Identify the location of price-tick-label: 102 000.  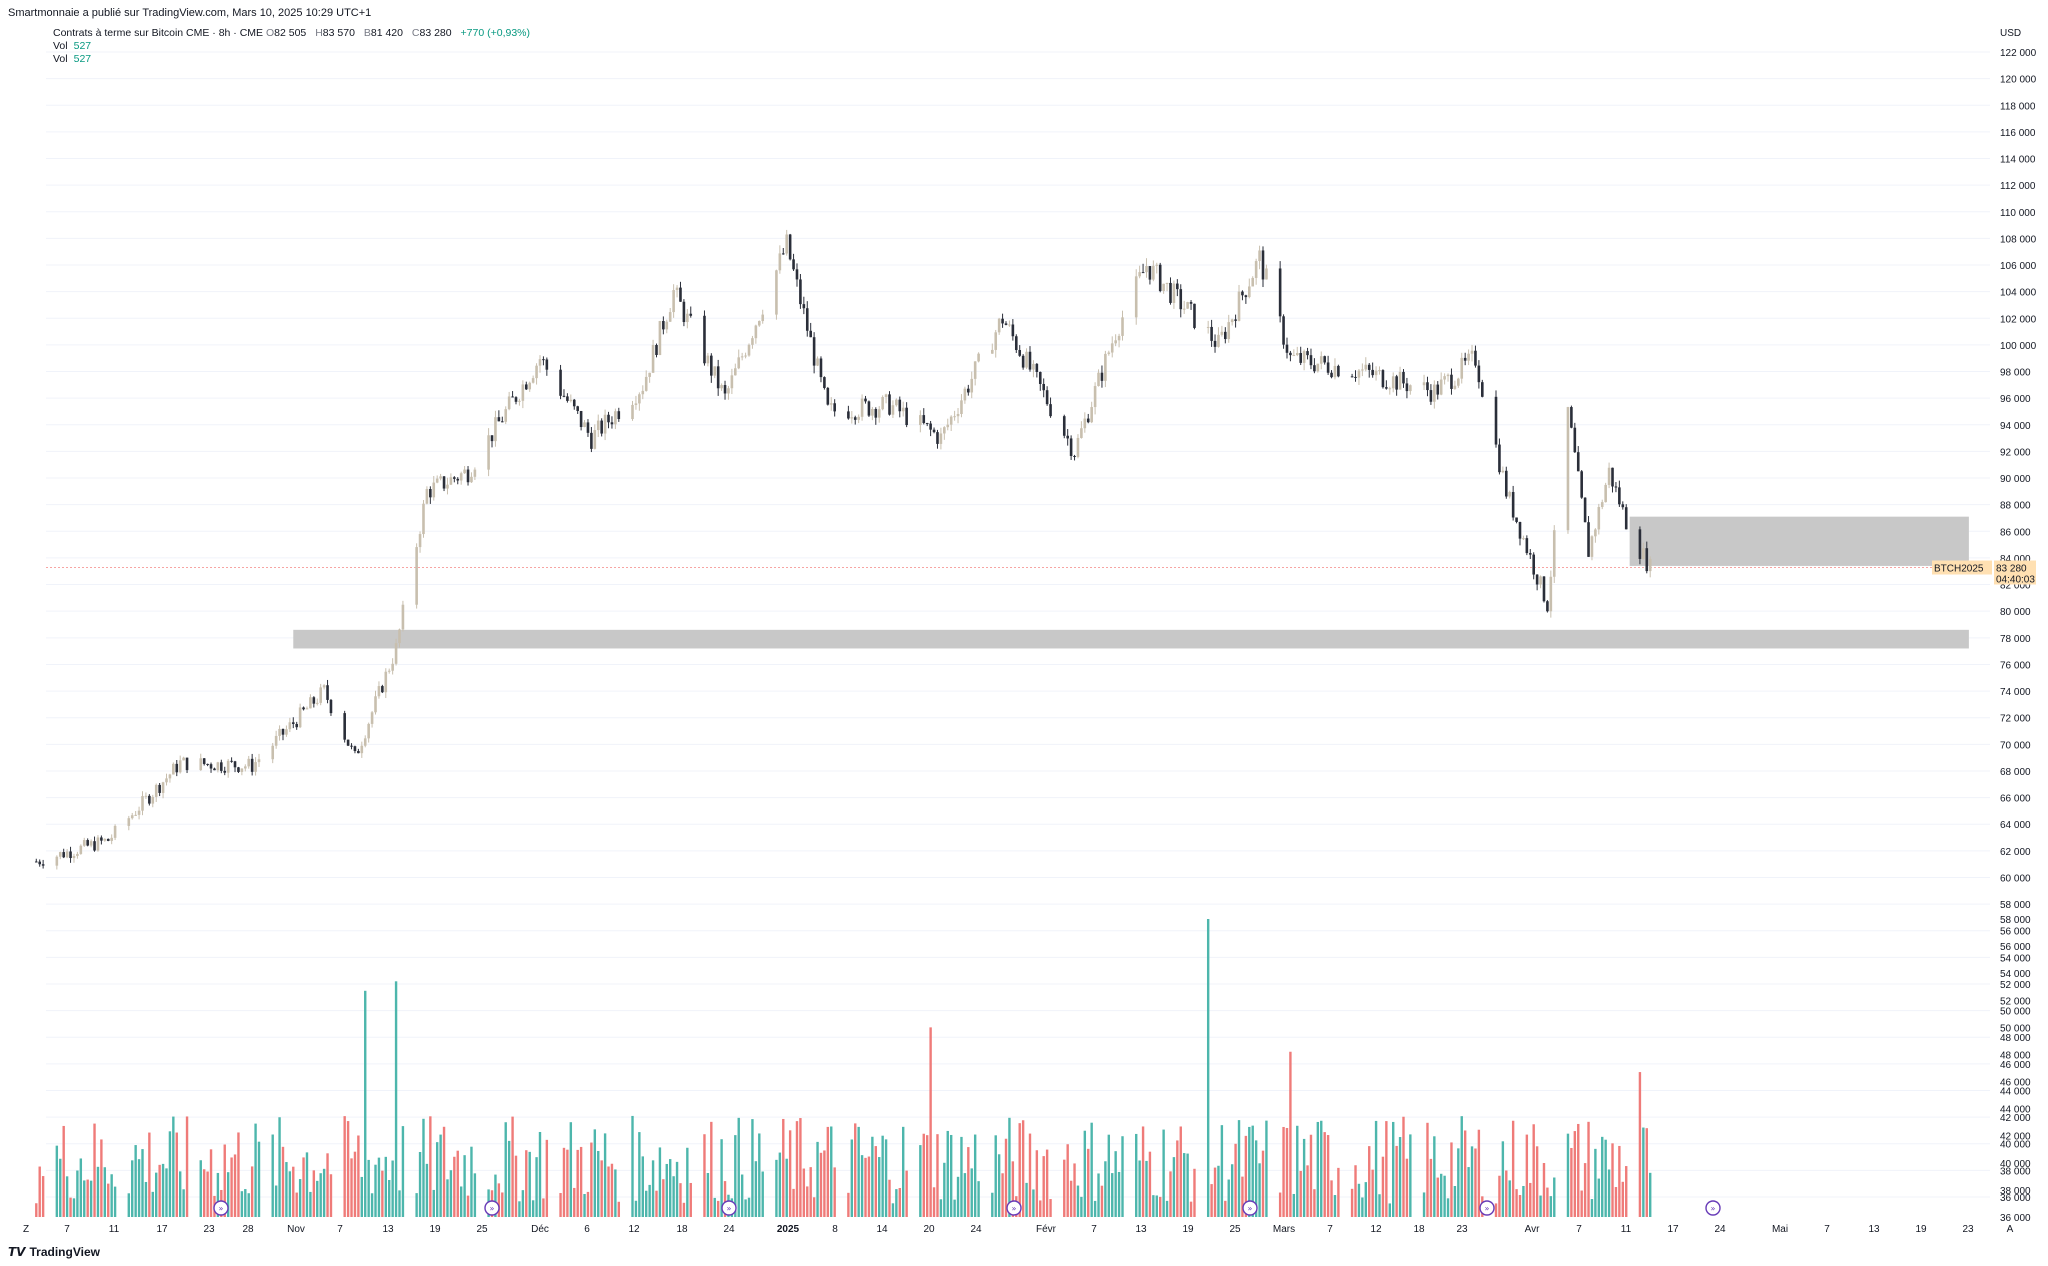
(2018, 319).